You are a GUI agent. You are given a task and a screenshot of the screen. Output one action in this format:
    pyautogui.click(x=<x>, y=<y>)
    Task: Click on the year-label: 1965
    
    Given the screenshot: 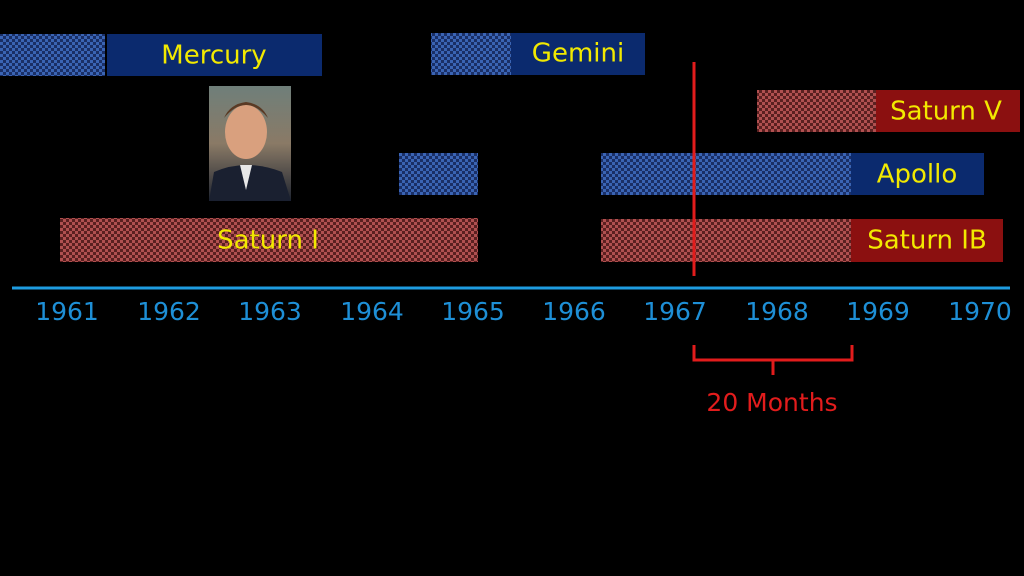 What is the action you would take?
    pyautogui.click(x=473, y=311)
    